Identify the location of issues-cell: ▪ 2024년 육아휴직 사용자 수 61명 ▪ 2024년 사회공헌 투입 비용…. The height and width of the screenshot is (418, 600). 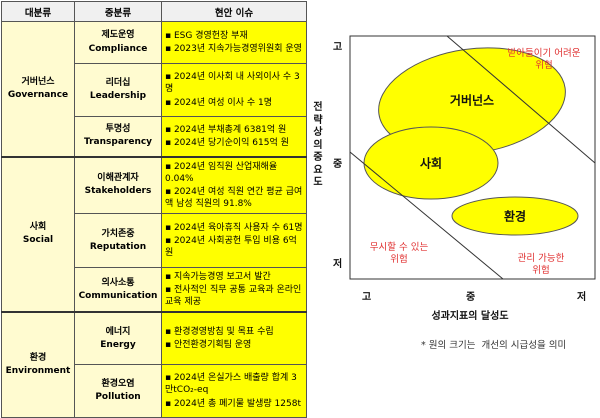
(234, 241).